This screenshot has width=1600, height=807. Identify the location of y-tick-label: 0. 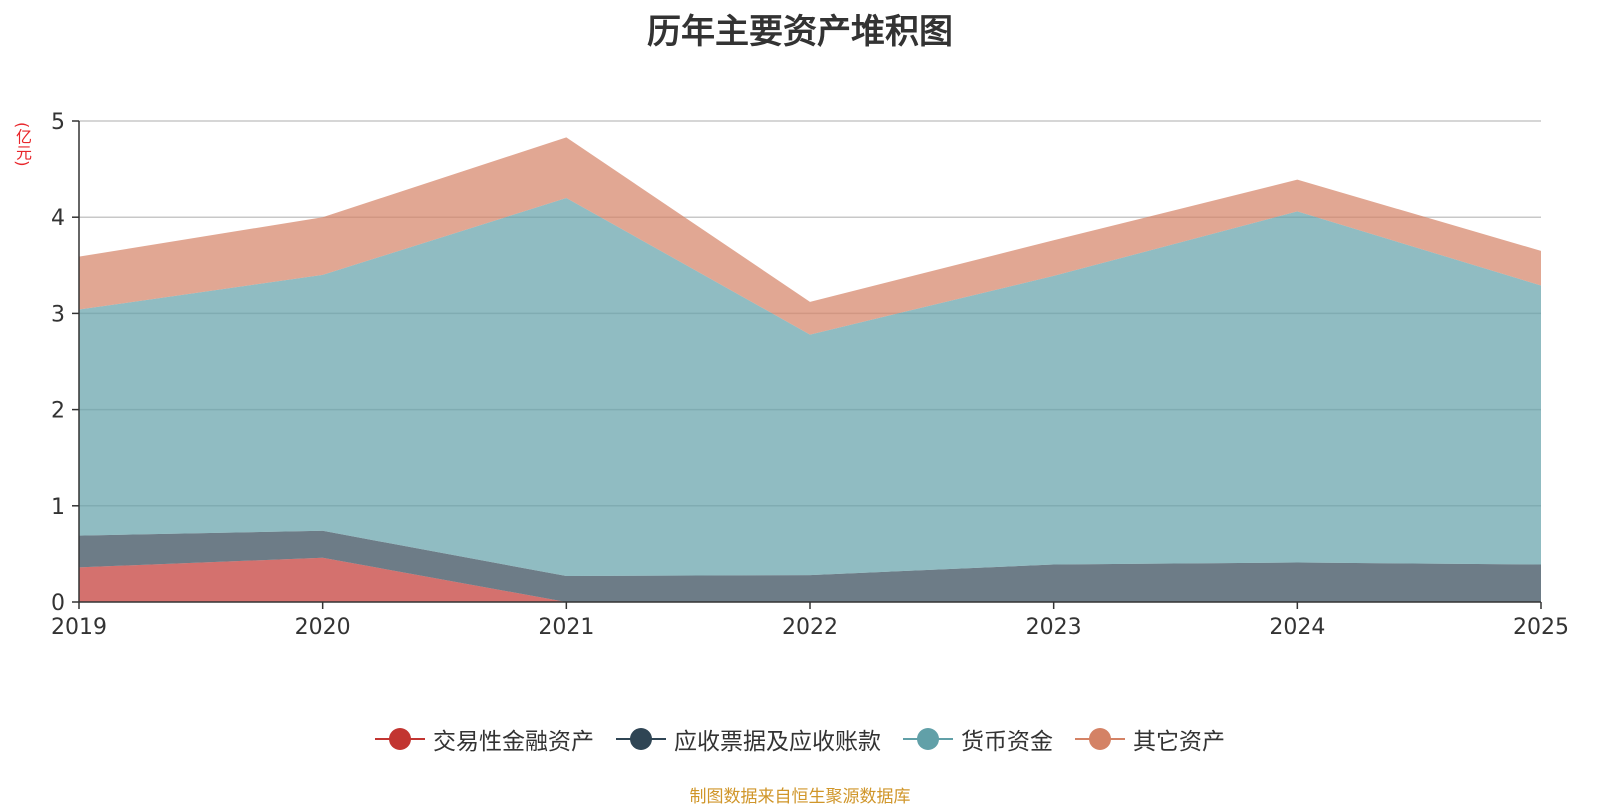
(58, 603).